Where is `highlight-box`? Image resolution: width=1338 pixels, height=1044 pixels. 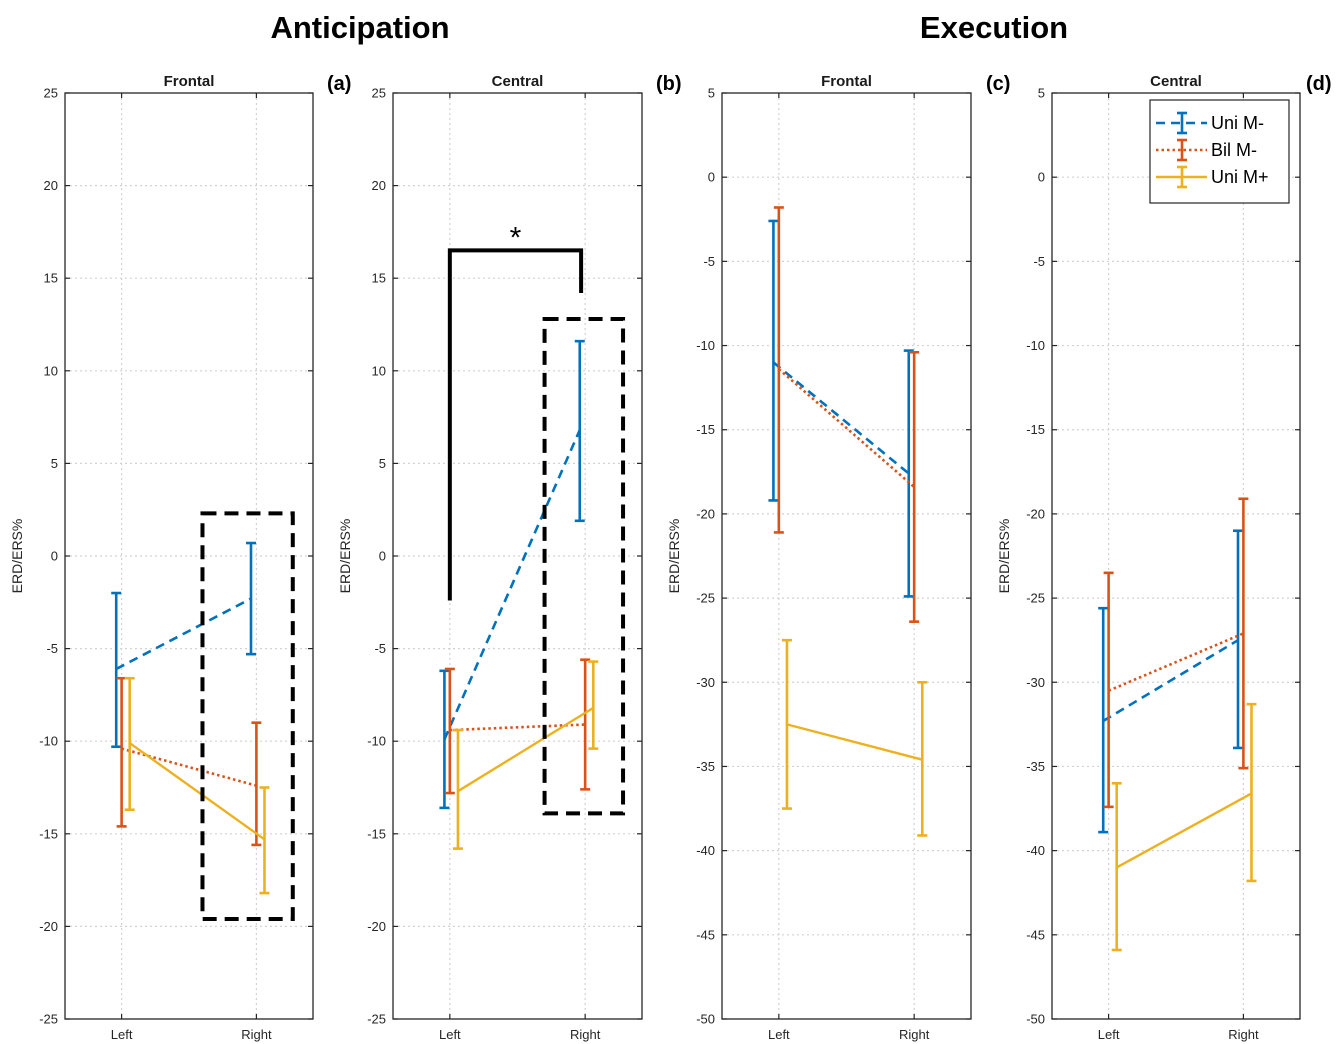 highlight-box is located at coordinates (247, 716).